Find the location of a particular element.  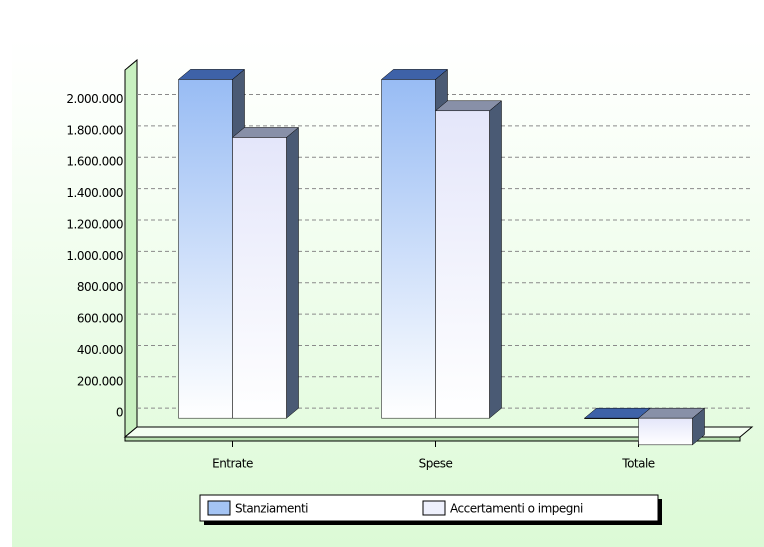

x-tick-label: Spese is located at coordinates (436, 464).